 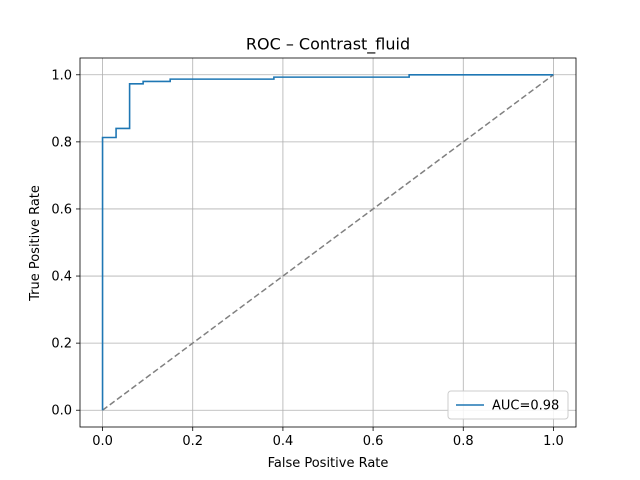 I want to click on y-tick-label-3: 0.6, so click(x=61, y=209).